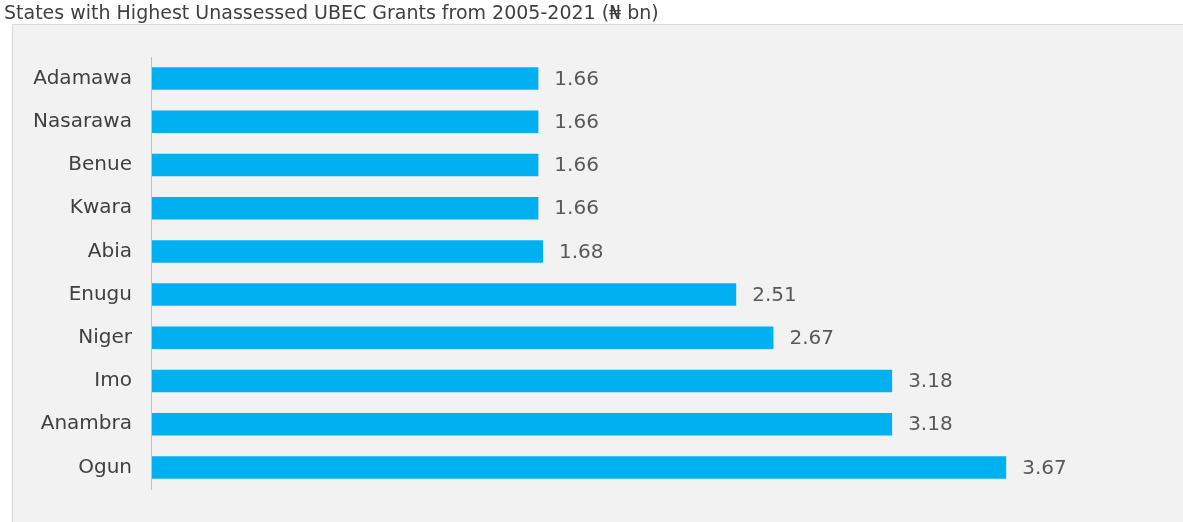 Image resolution: width=1183 pixels, height=522 pixels. Describe the element at coordinates (109, 249) in the screenshot. I see `y-tick-label: Abia` at that location.